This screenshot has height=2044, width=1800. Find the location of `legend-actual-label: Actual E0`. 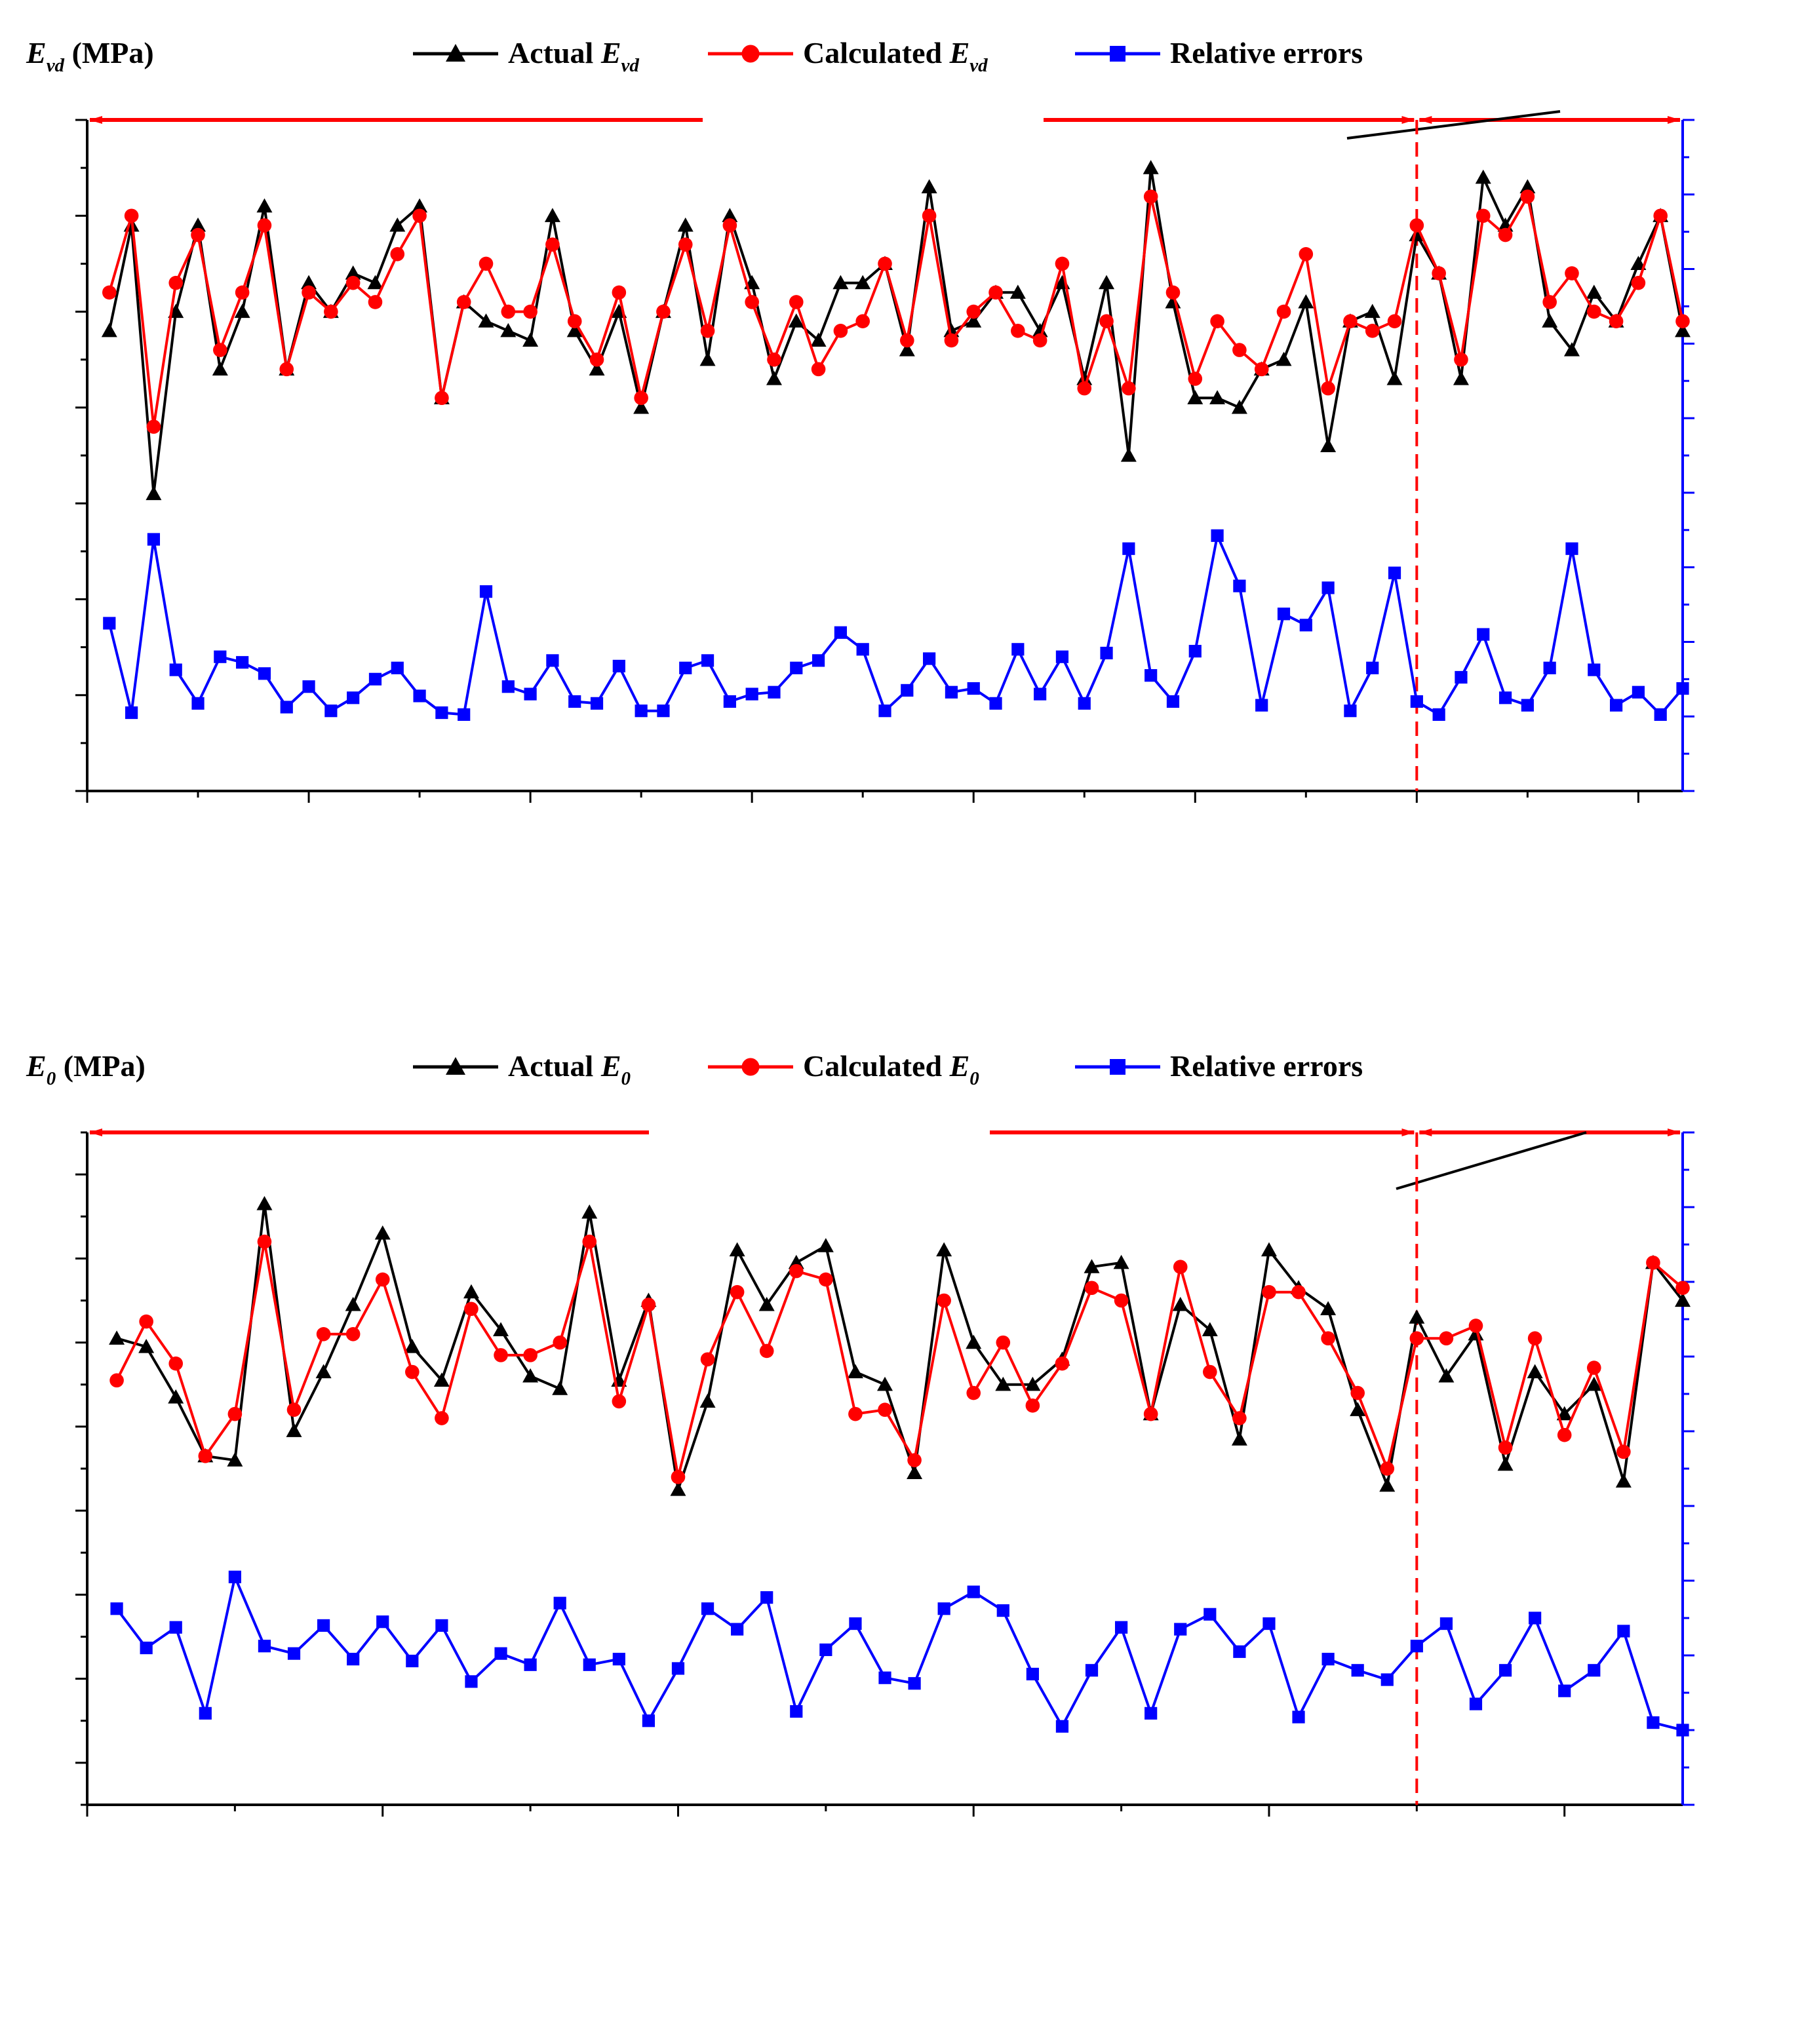

legend-actual-label: Actual E0 is located at coordinates (569, 1069).